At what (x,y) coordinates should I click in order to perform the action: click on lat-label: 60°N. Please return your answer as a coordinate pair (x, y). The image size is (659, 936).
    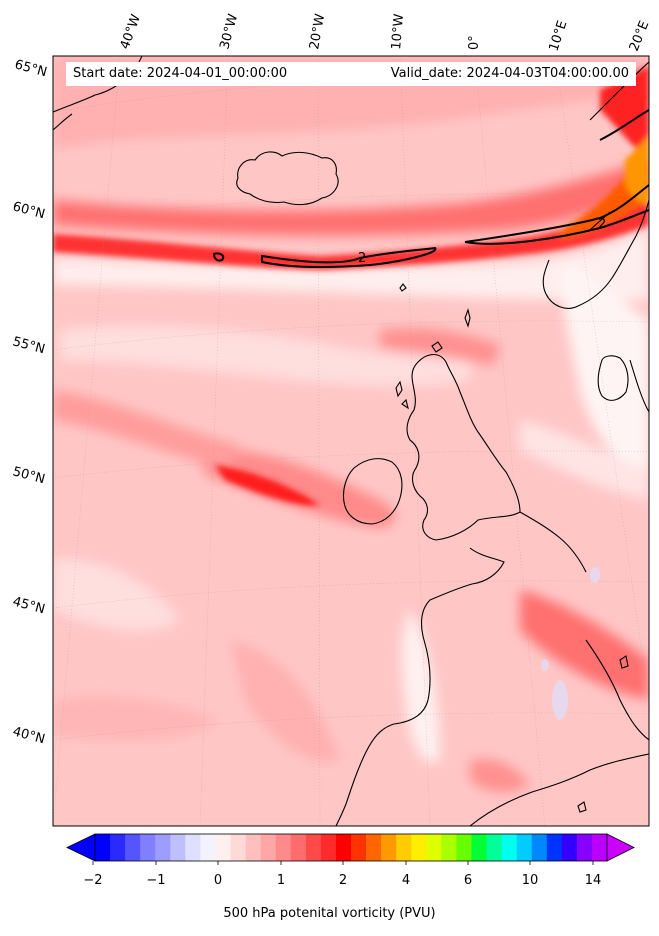
    Looking at the image, I should click on (29, 210).